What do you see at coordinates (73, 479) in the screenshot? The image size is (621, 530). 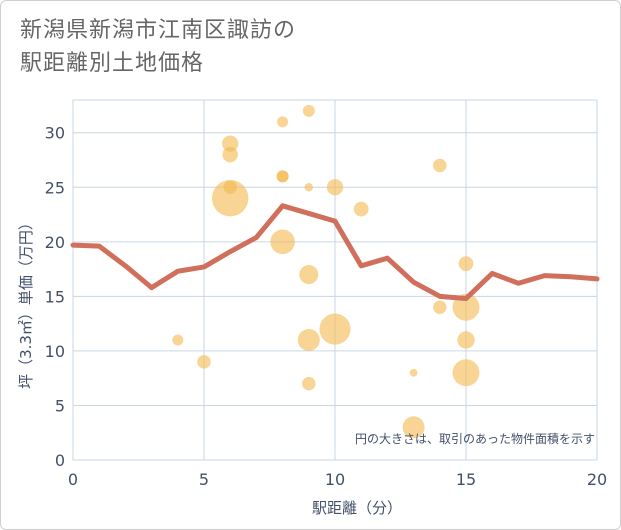 I see `x-tick-label: 0` at bounding box center [73, 479].